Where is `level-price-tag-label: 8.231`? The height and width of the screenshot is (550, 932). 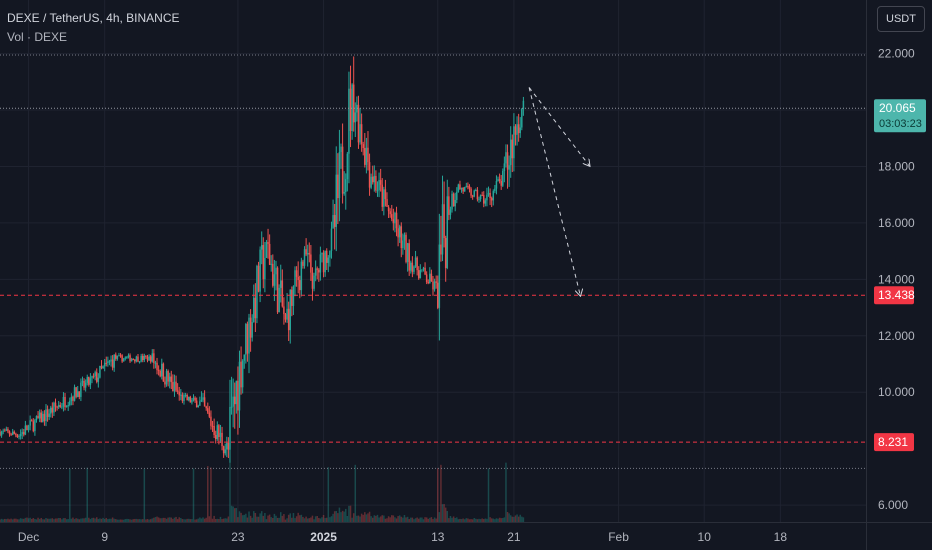 level-price-tag-label: 8.231 is located at coordinates (893, 442).